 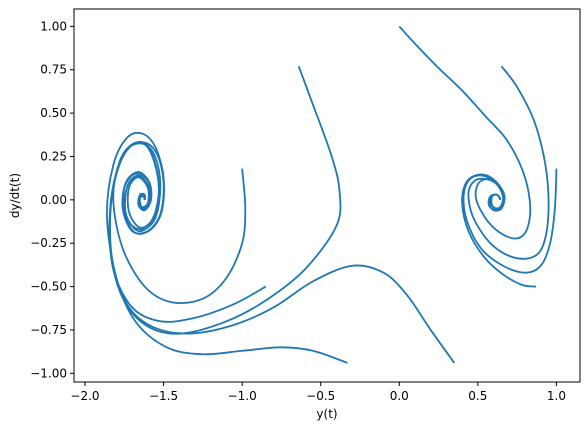 What do you see at coordinates (48, 330) in the screenshot?
I see `y-tick-label: −0.75` at bounding box center [48, 330].